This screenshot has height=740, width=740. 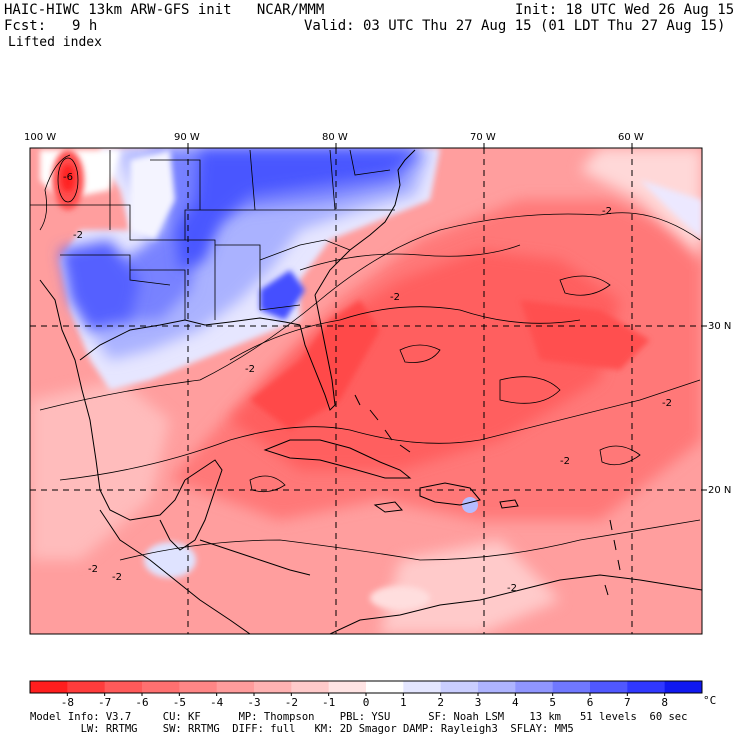 What do you see at coordinates (719, 408) in the screenshot?
I see `latitude-labels: 30 N 20 N` at bounding box center [719, 408].